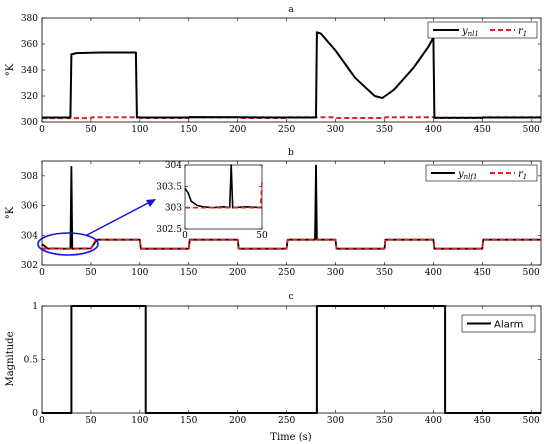  I want to click on panel-b-xtick-label: 350, so click(384, 273).